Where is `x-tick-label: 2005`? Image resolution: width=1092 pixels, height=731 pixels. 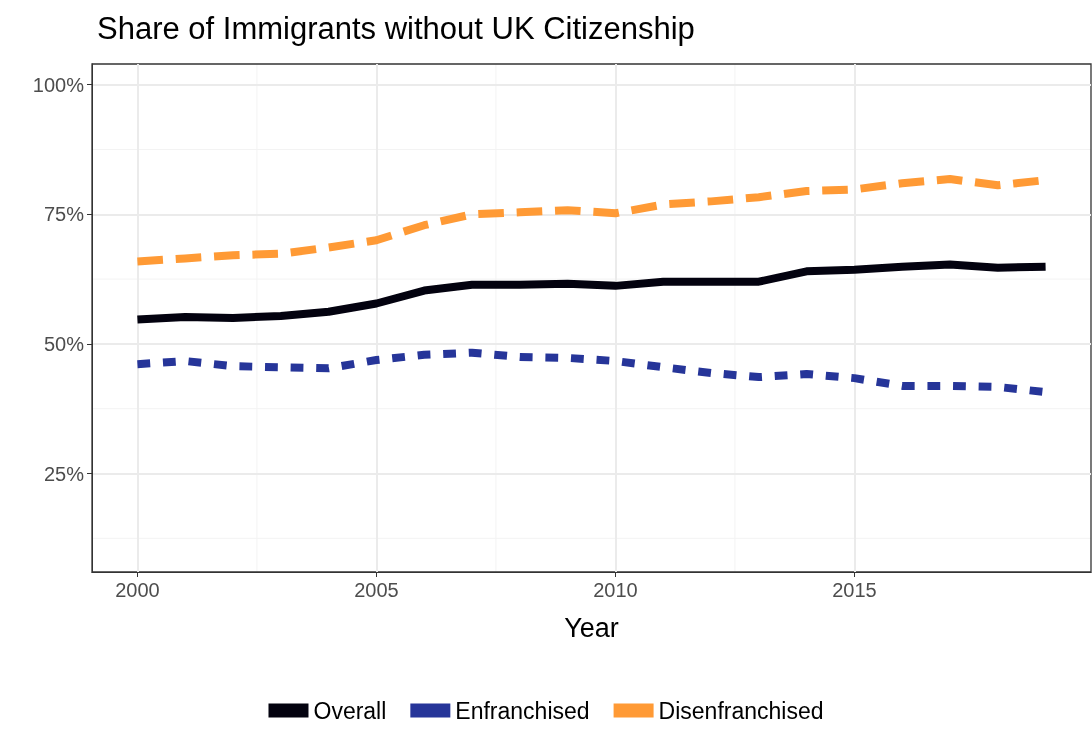
x-tick-label: 2005 is located at coordinates (376, 590).